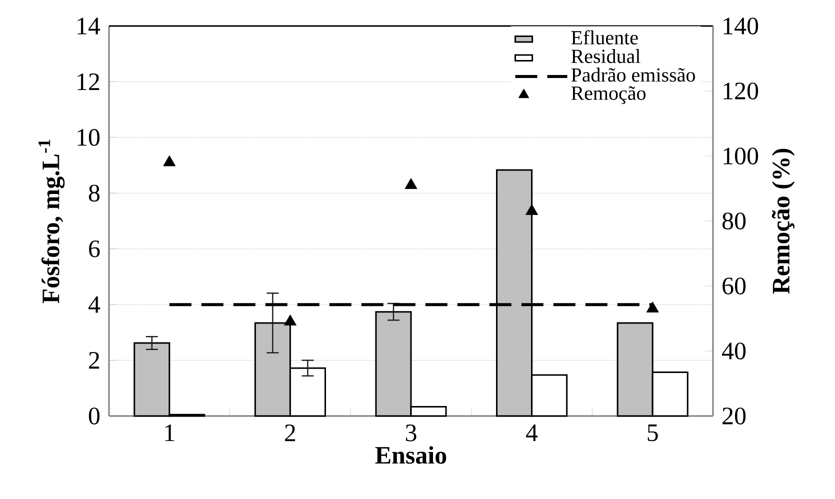 The width and height of the screenshot is (835, 499). I want to click on x-tick-label: 4, so click(532, 432).